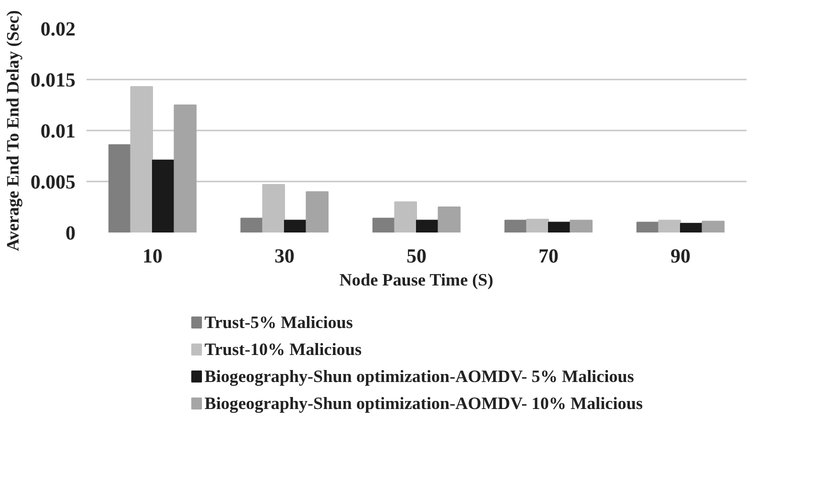 This screenshot has height=502, width=824. I want to click on x-tick-label: 90, so click(680, 257).